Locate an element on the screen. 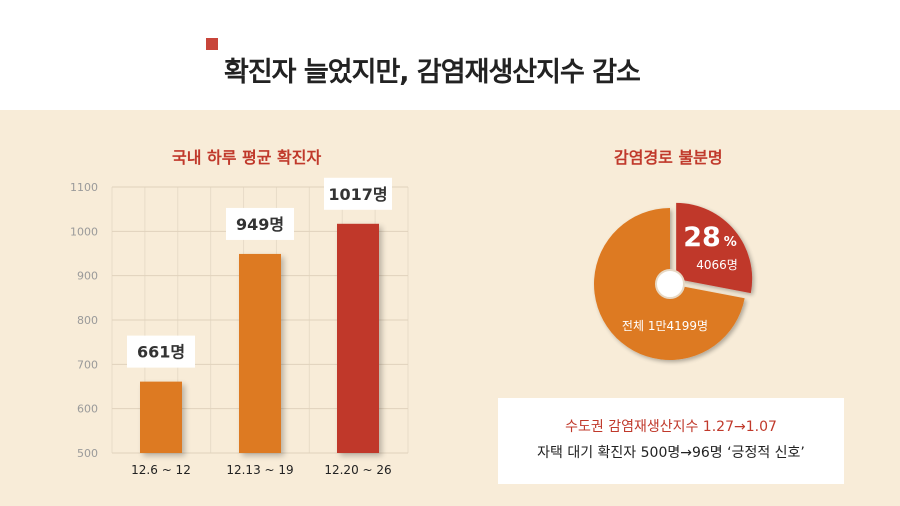  info-line-1: 수도권 감염재생산지수 1.27→1.07 is located at coordinates (671, 427).